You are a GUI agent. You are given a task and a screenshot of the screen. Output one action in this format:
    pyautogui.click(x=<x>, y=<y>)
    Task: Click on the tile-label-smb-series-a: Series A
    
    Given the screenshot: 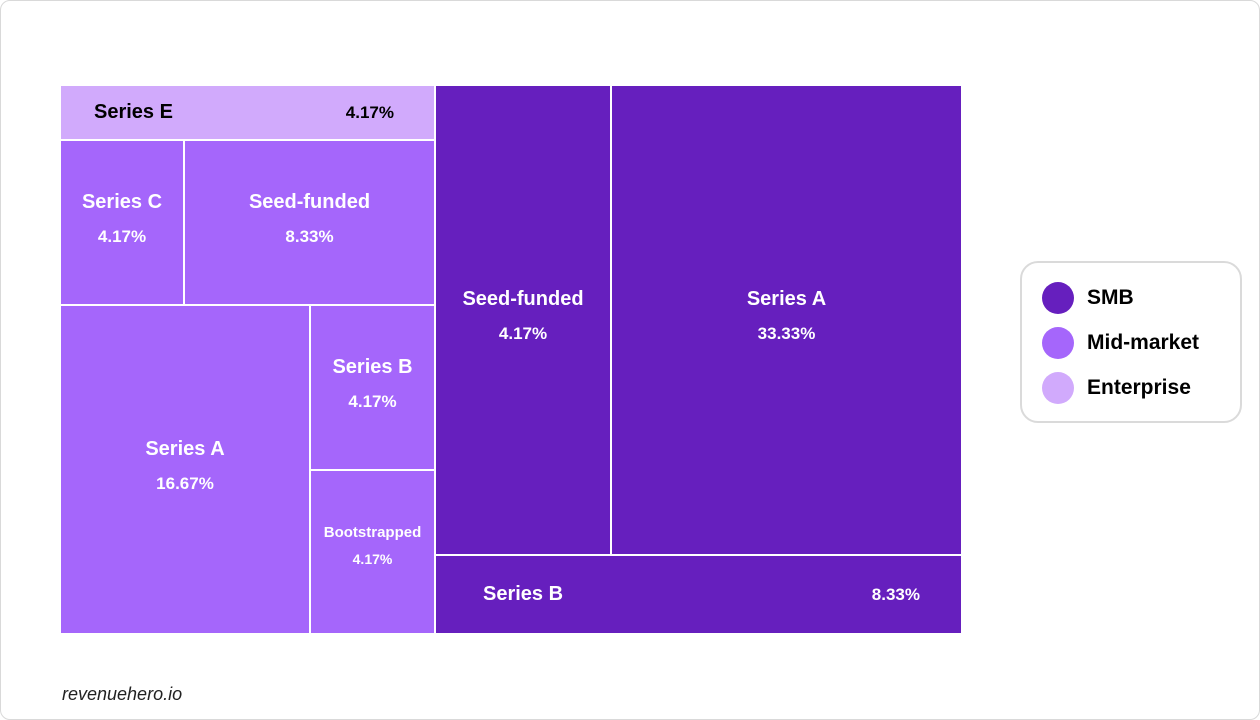 What is the action you would take?
    pyautogui.click(x=786, y=299)
    